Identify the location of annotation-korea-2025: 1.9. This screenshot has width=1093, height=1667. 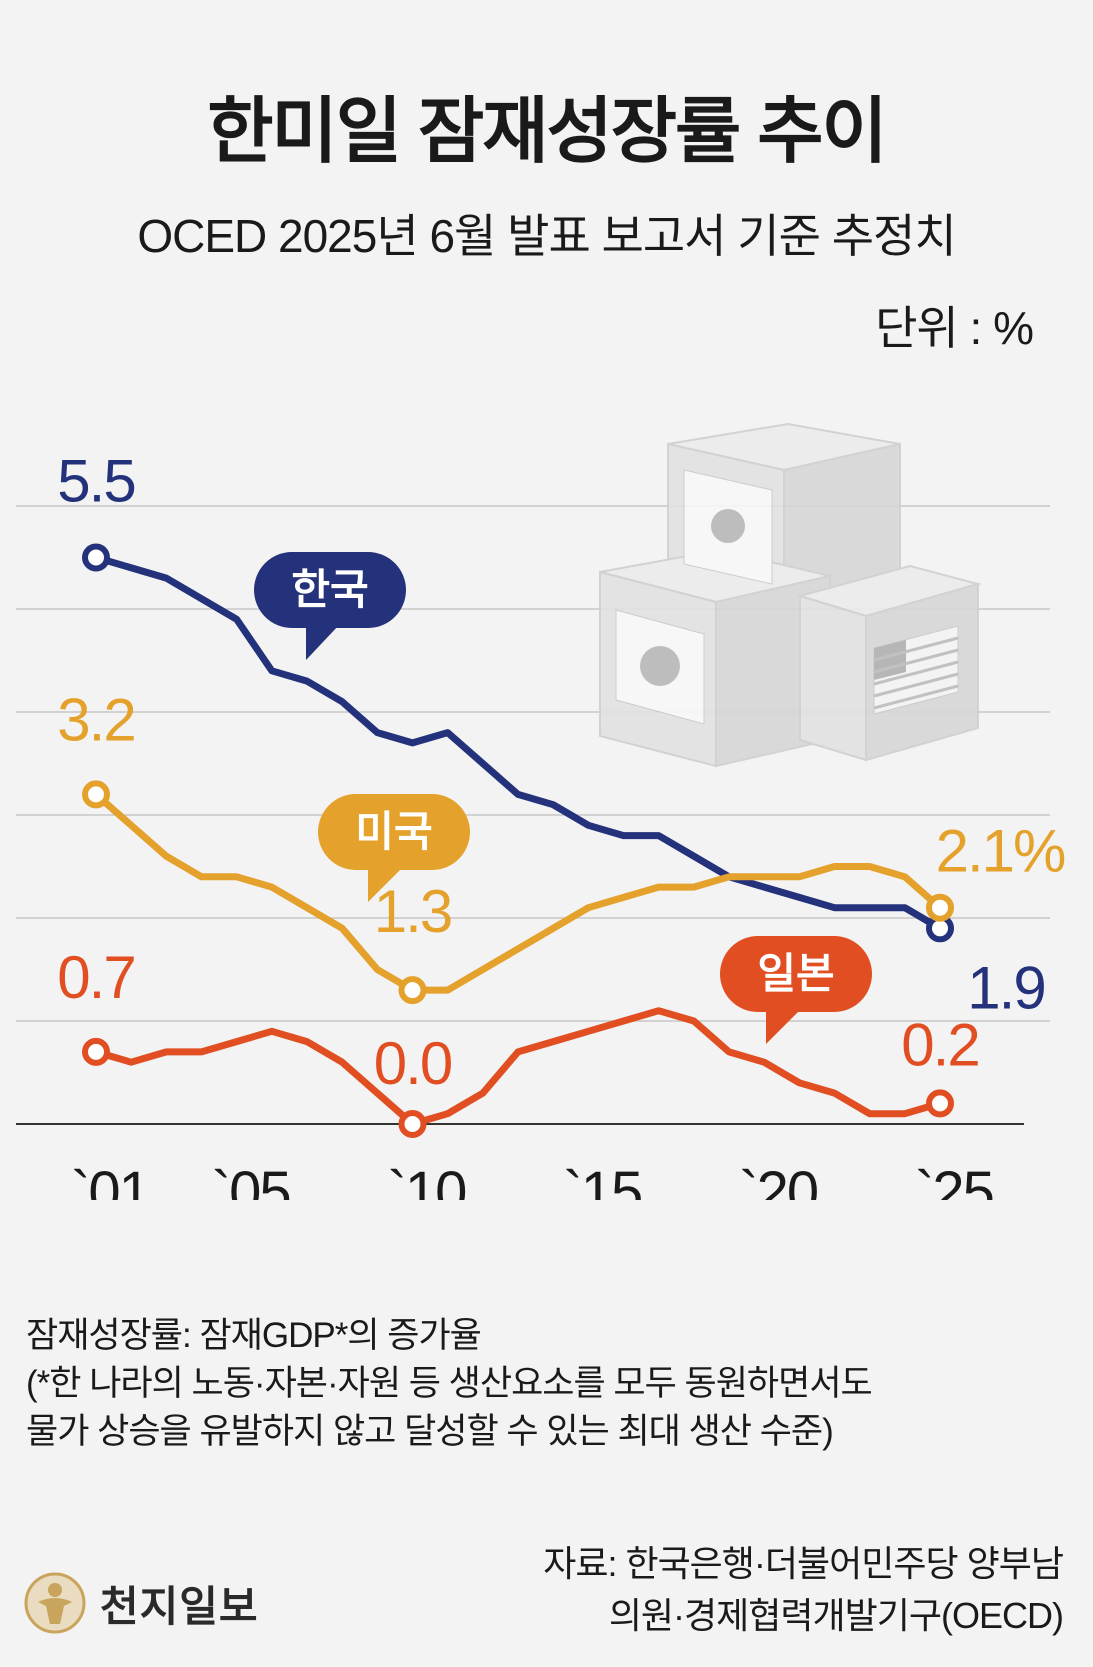
(1005, 987).